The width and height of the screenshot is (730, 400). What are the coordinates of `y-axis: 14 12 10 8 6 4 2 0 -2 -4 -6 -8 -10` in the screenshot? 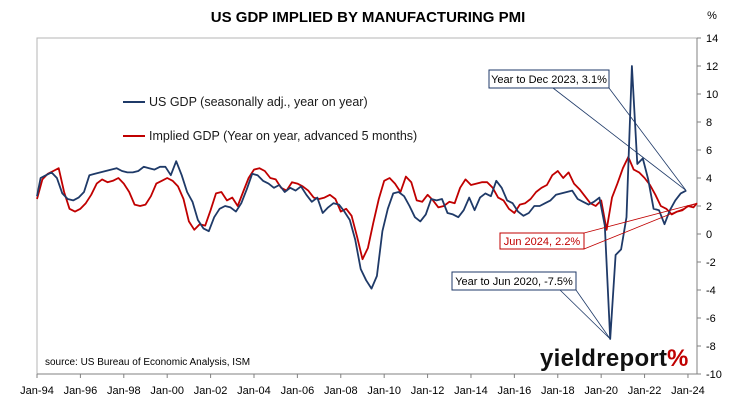 It's located at (709, 207).